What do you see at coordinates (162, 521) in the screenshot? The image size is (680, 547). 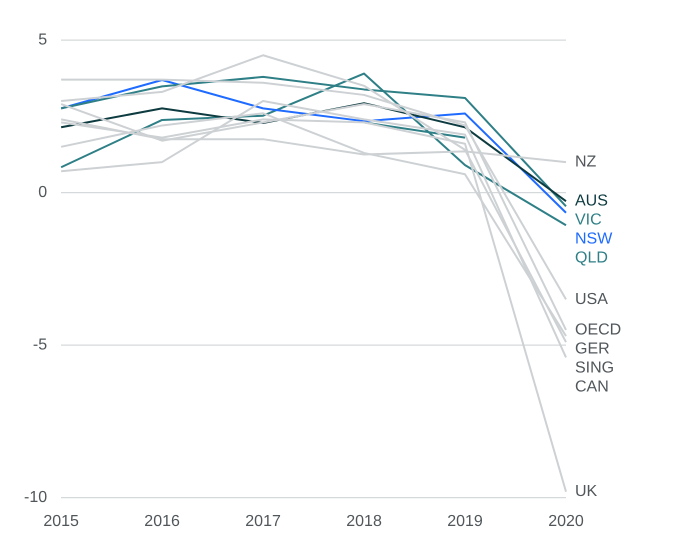 I see `x-tick-label: 2016` at bounding box center [162, 521].